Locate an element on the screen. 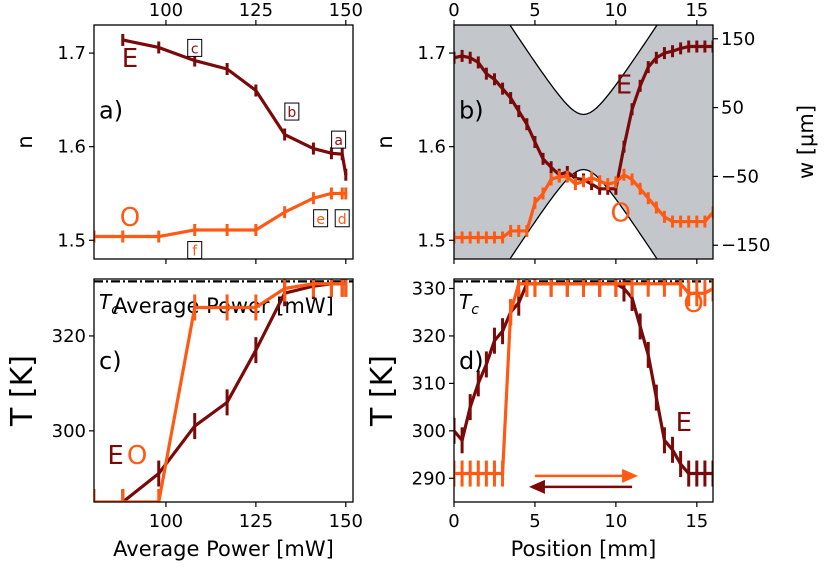 Image resolution: width=830 pixels, height=570 pixels. annotation-label: f is located at coordinates (195, 252).